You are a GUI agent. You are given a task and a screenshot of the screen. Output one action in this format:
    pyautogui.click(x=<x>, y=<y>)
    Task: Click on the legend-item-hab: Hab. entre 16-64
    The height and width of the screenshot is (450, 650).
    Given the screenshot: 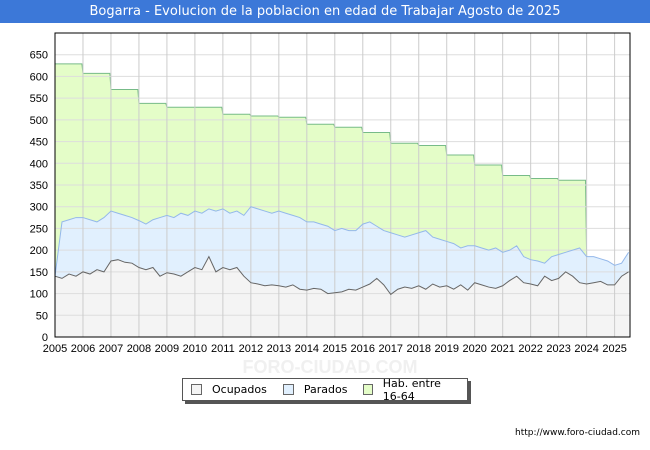 What is the action you would take?
    pyautogui.click(x=411, y=390)
    